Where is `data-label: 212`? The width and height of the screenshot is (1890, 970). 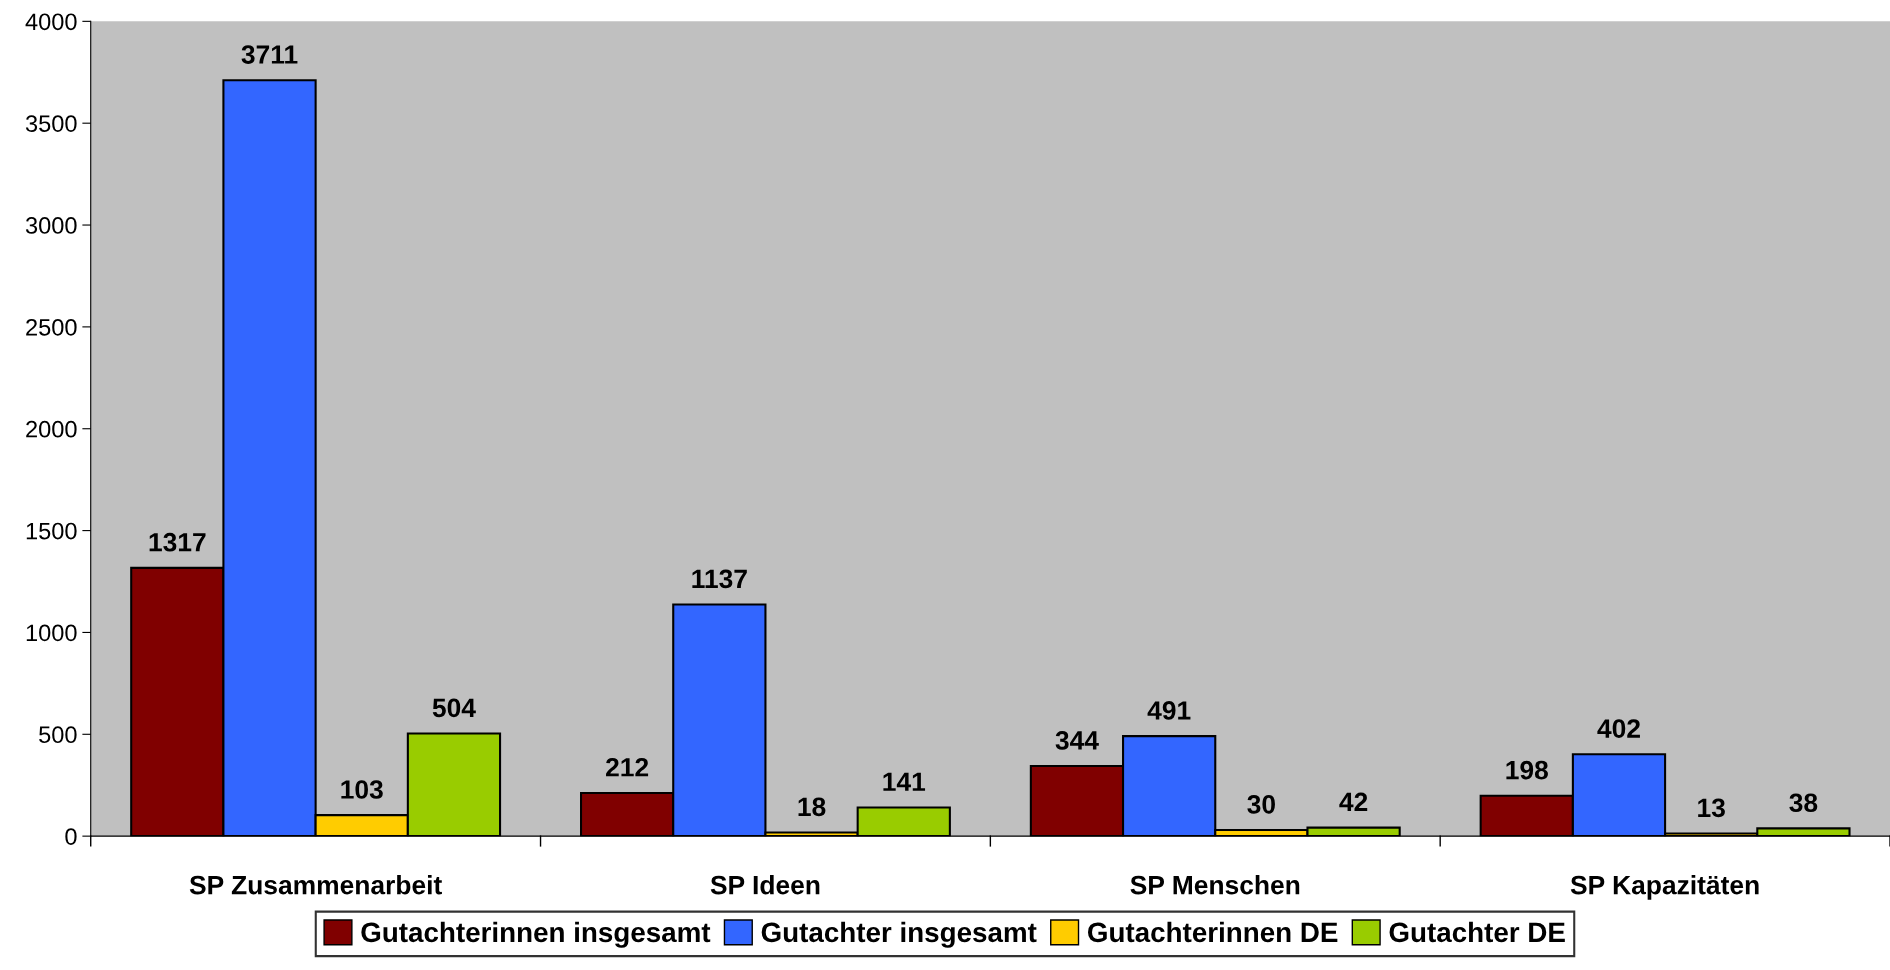
data-label: 212 is located at coordinates (627, 767).